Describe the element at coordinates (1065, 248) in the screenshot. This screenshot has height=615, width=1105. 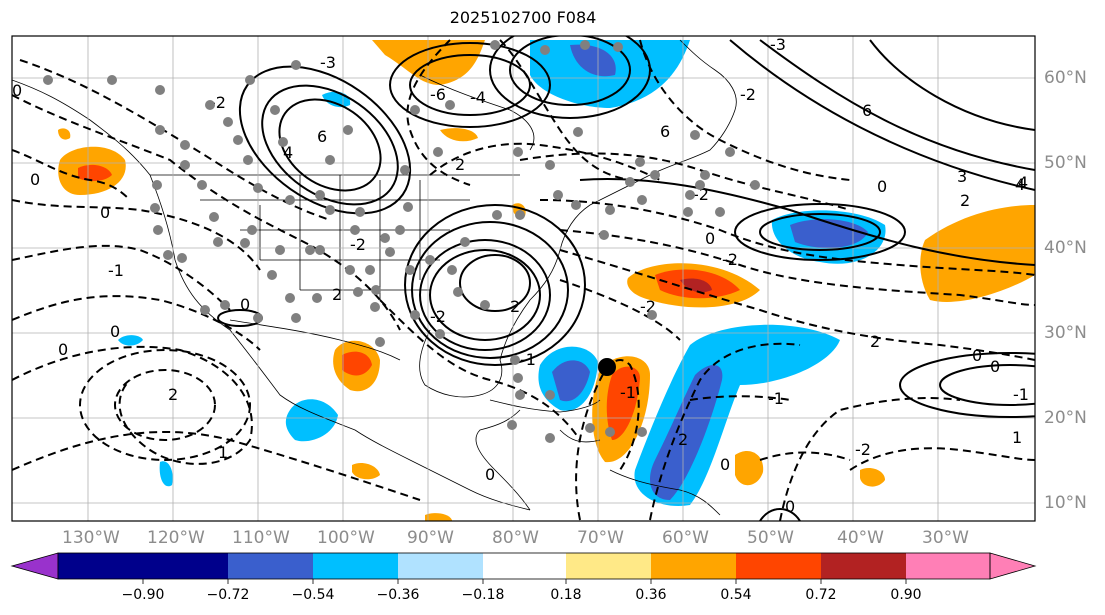
I see `lat-label: 40°N` at that location.